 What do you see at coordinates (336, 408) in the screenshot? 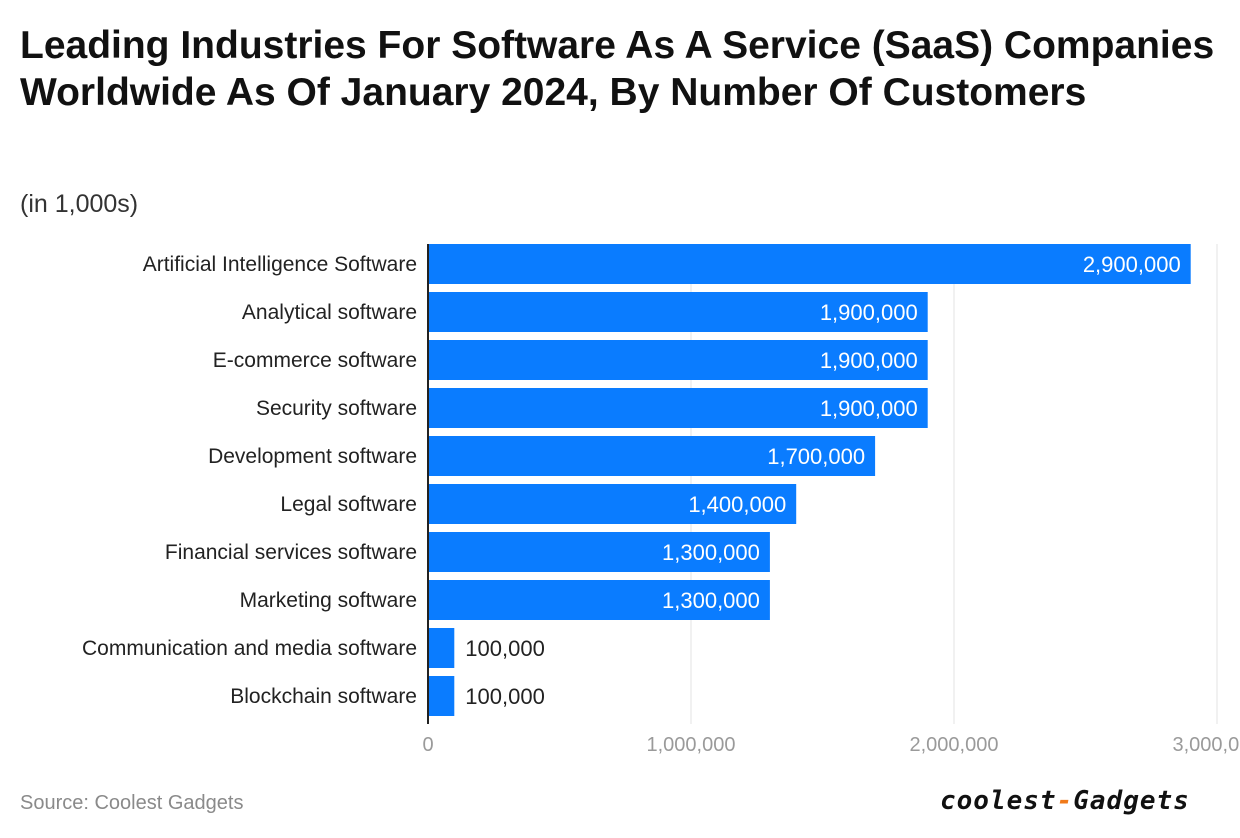
I see `category-label: Security software` at bounding box center [336, 408].